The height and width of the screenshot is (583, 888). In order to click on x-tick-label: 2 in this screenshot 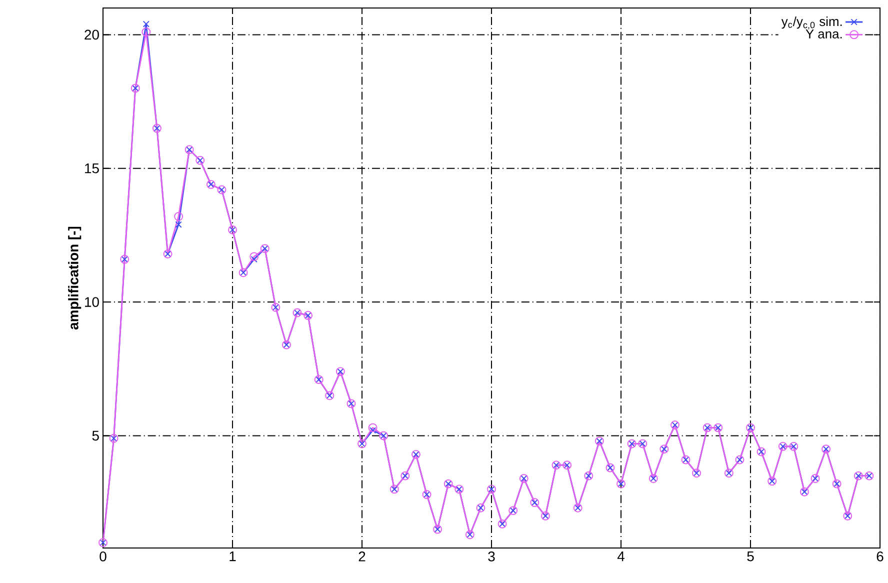, I will do `click(362, 556)`.